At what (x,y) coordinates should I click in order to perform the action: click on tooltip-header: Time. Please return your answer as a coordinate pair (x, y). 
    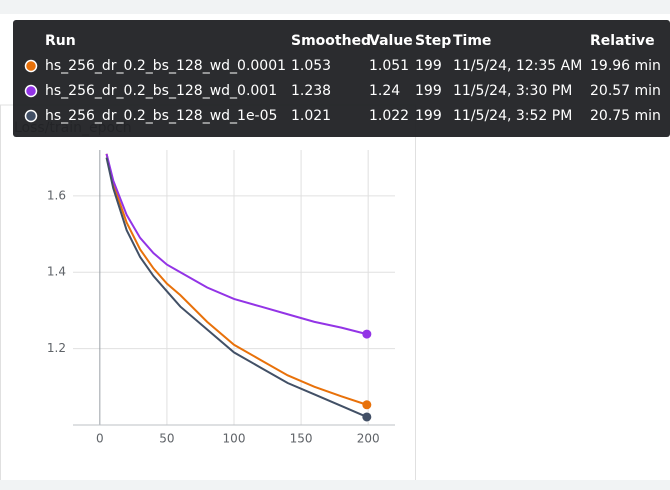
    Looking at the image, I should click on (472, 41).